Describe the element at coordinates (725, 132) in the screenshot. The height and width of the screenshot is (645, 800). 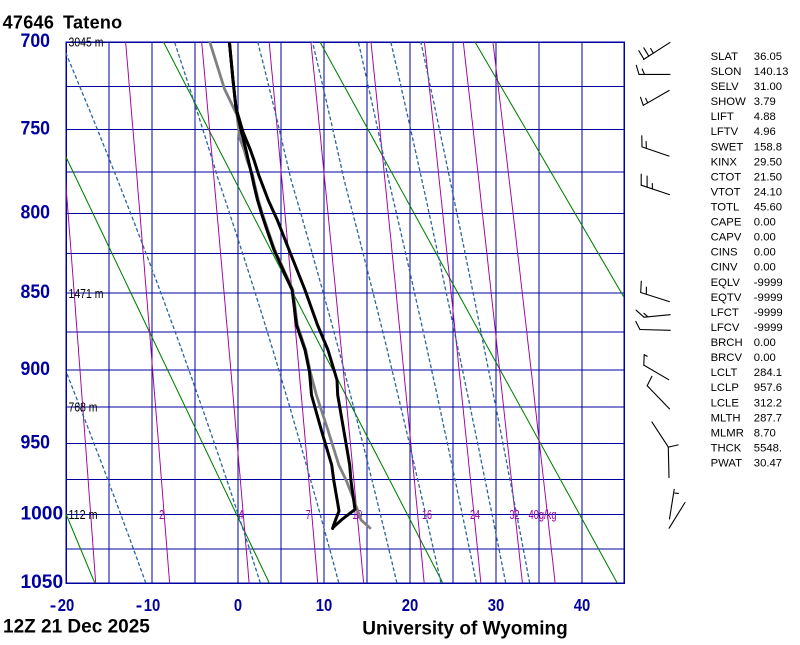
I see `svg-text: LFTV` at that location.